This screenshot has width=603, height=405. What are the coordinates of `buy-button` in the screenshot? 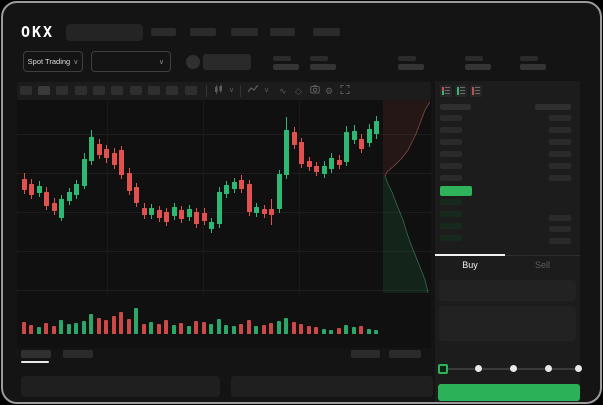 It's located at (509, 392).